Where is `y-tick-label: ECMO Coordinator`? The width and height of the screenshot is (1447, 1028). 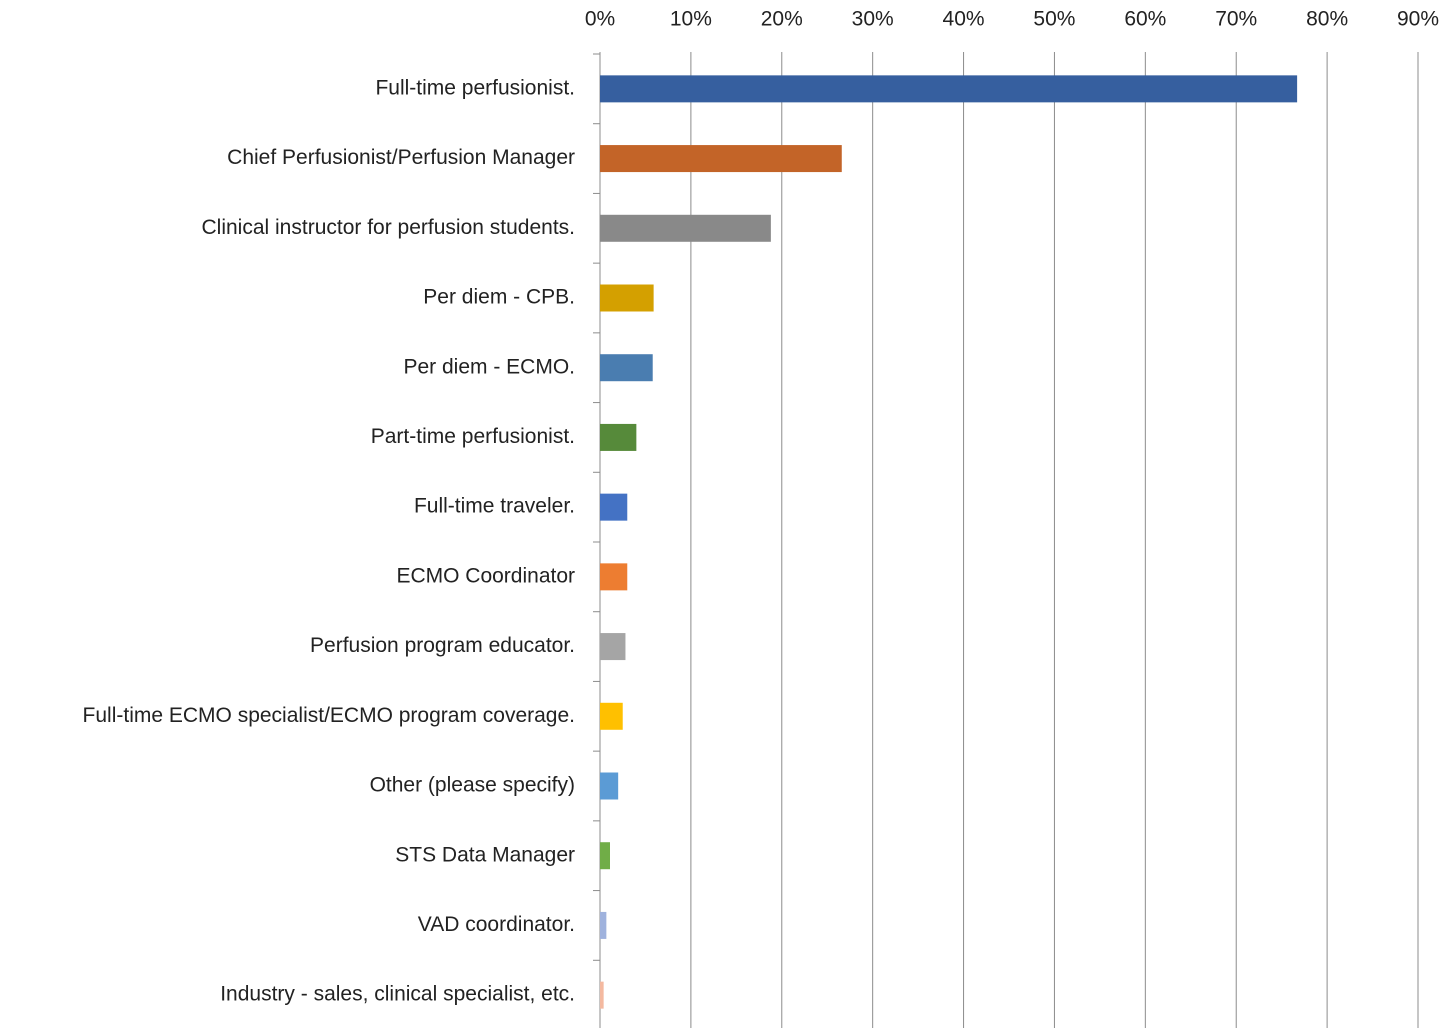
y-tick-label: ECMO Coordinator is located at coordinates (485, 575).